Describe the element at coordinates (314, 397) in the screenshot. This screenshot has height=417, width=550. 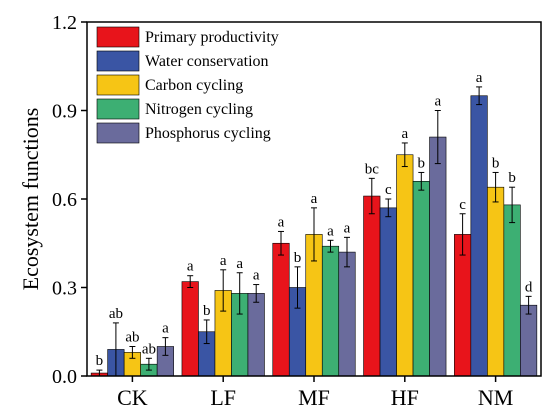
I see `x-tick-label: MF` at that location.